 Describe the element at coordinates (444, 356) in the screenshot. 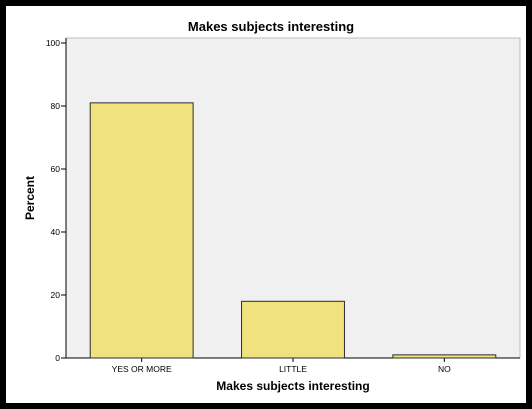

I see `bar-no` at that location.